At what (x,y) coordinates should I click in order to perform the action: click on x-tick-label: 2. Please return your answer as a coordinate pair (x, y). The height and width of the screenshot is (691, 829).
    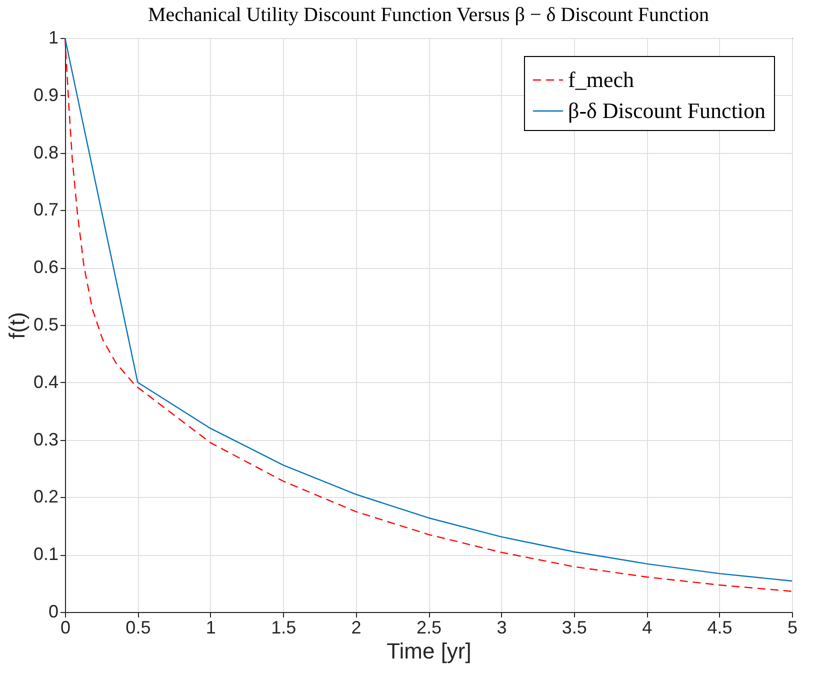
    Looking at the image, I should click on (356, 628).